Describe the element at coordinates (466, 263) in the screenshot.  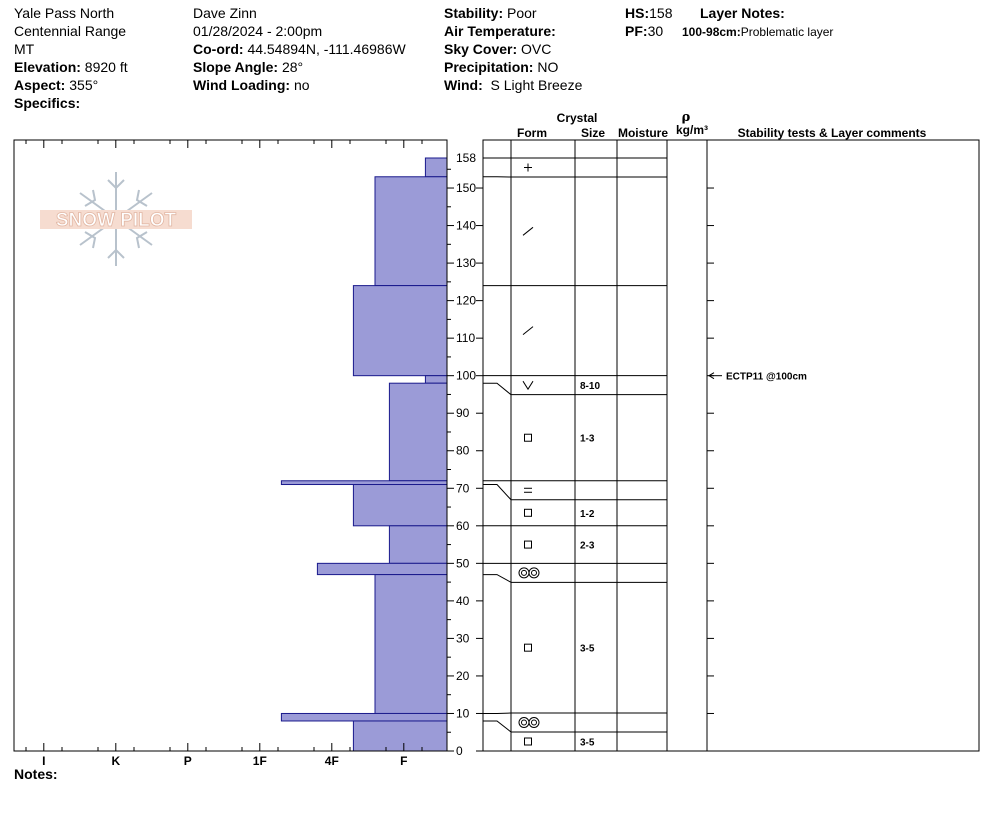
I see `y-tick-label: 130` at that location.